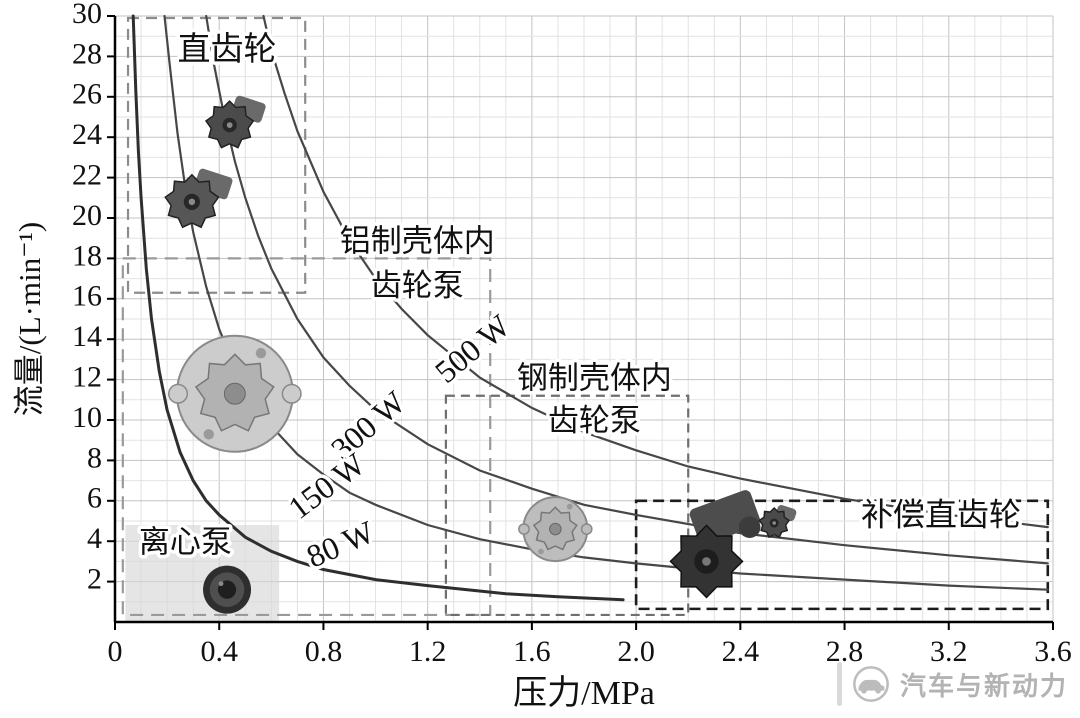  I want to click on y-tick-label: 2, so click(94, 578).